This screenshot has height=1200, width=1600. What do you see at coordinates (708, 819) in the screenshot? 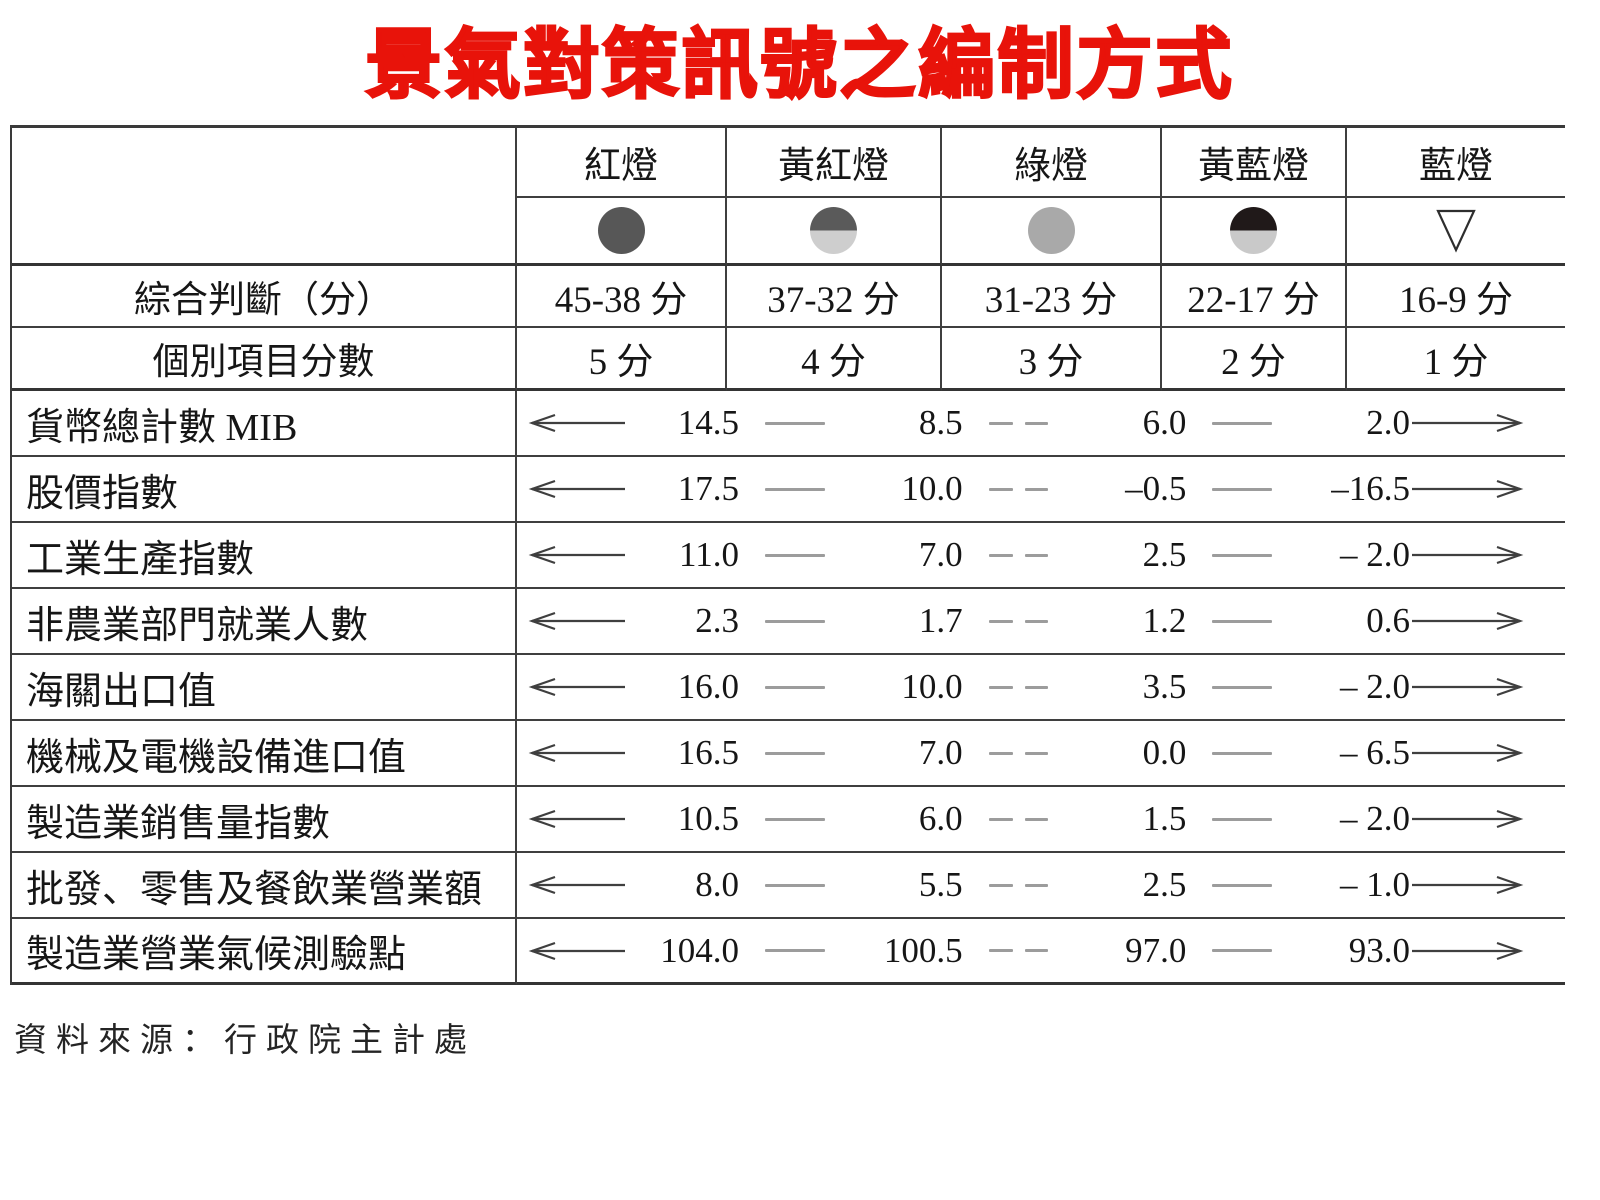
I see `threshold-value: 10.5` at bounding box center [708, 819].